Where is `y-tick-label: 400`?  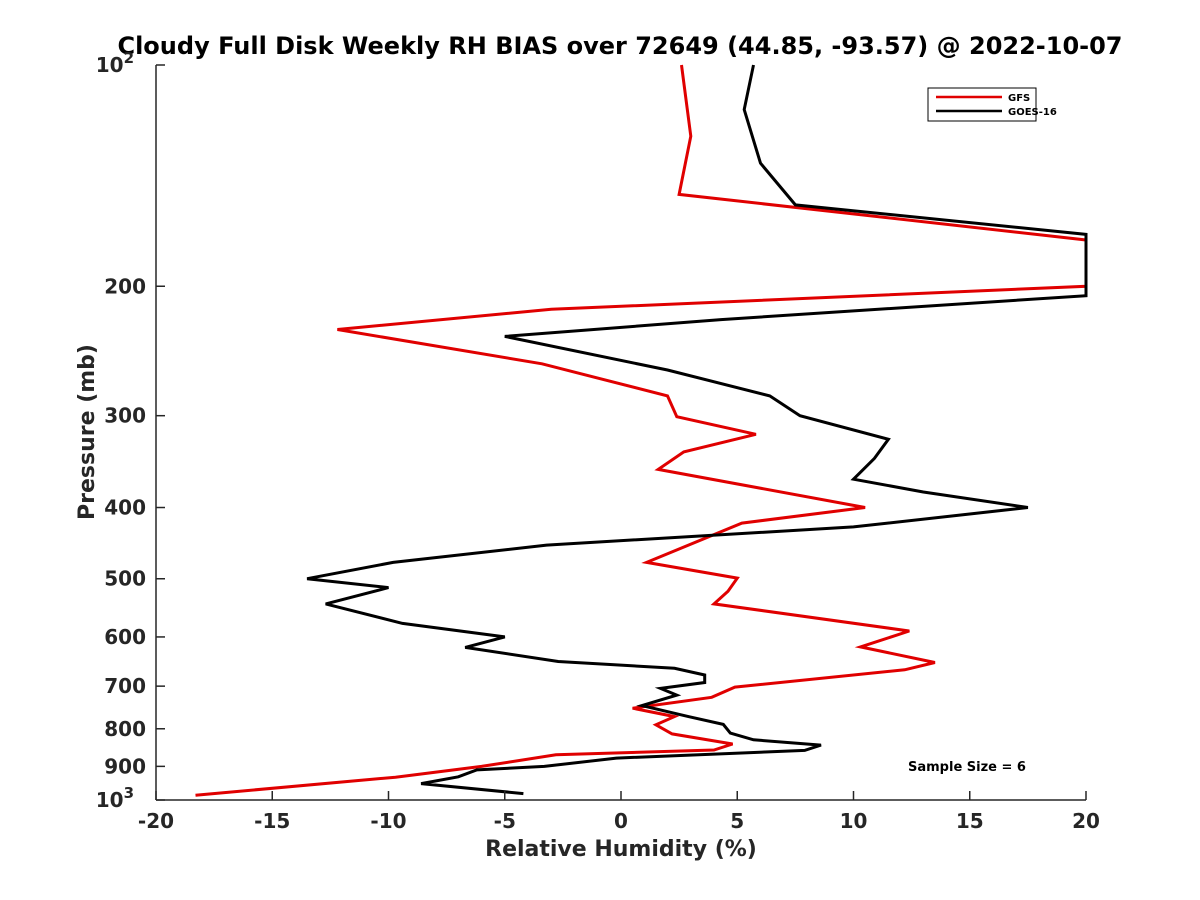 y-tick-label: 400 is located at coordinates (125, 508).